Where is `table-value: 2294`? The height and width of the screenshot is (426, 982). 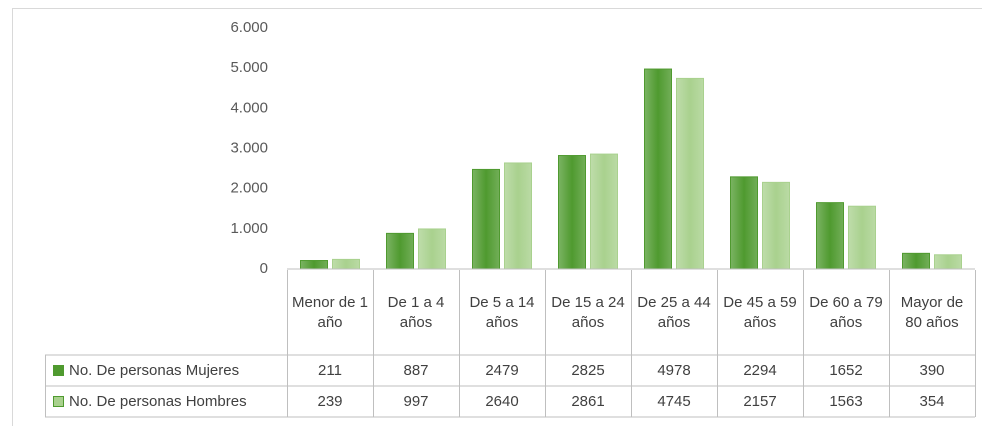 table-value: 2294 is located at coordinates (760, 370).